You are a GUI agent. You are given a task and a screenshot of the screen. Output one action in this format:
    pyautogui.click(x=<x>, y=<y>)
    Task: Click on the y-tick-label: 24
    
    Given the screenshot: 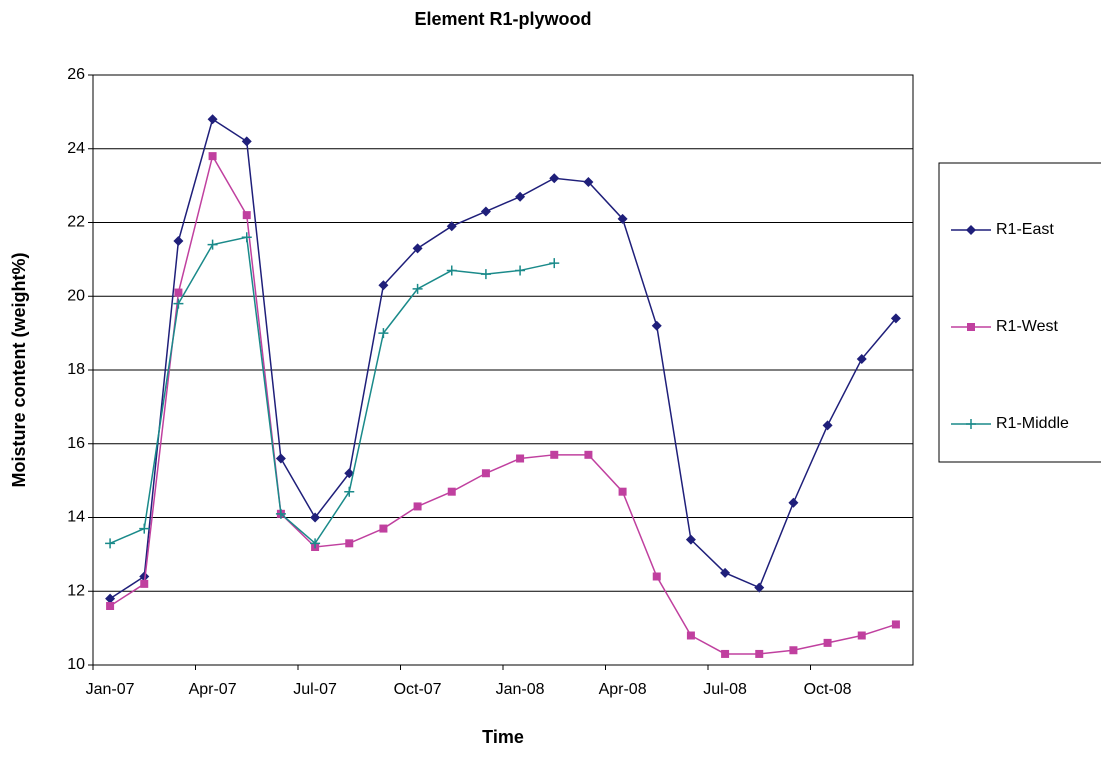 What is the action you would take?
    pyautogui.click(x=76, y=148)
    